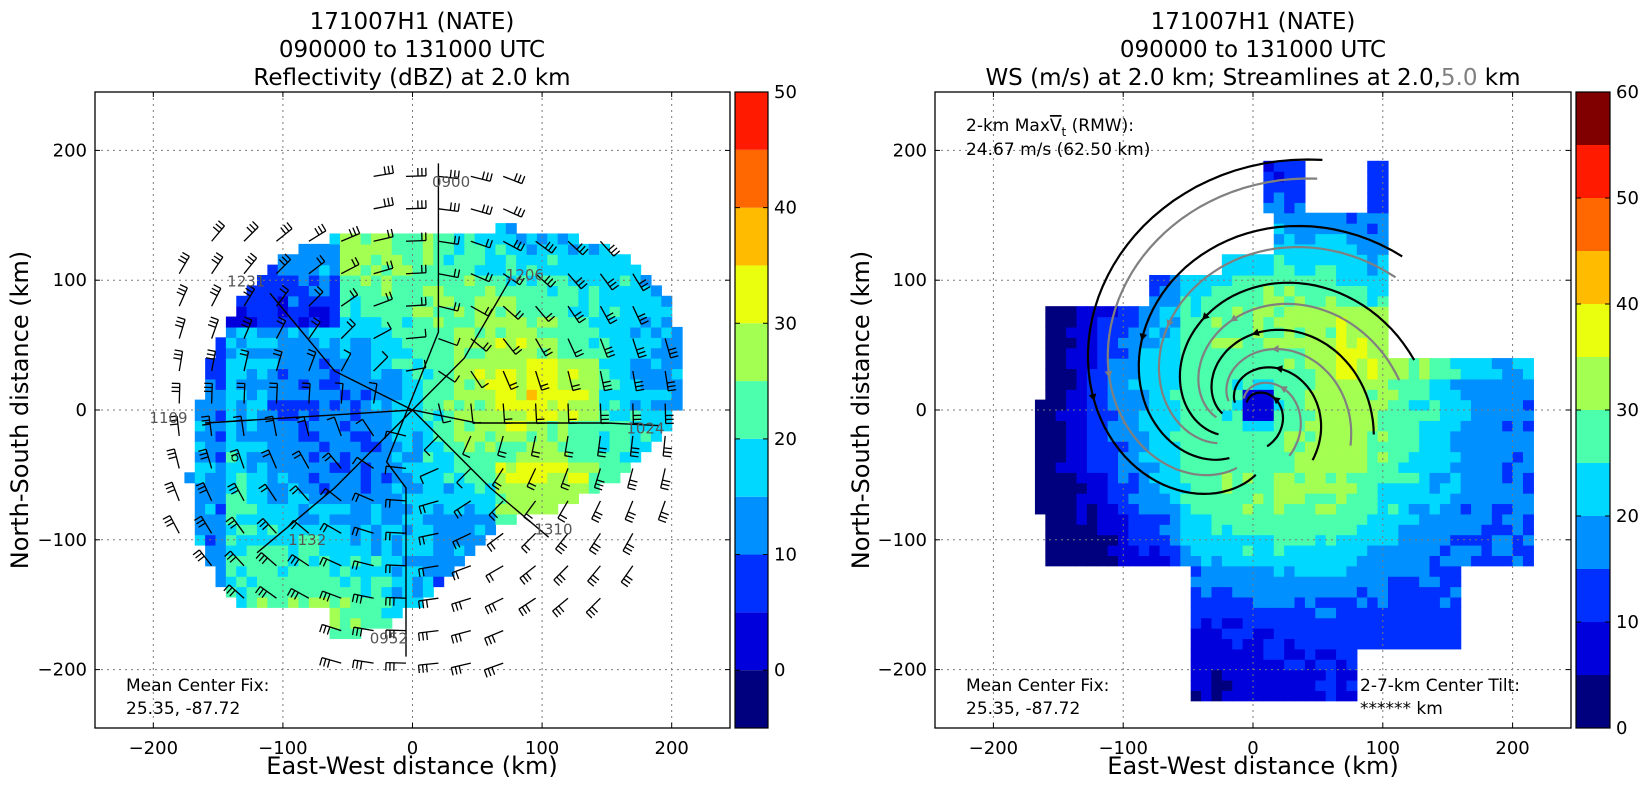 This screenshot has width=1643, height=790. Describe the element at coordinates (411, 766) in the screenshot. I see `left-x-axis-label: East-West distance (km)` at that location.